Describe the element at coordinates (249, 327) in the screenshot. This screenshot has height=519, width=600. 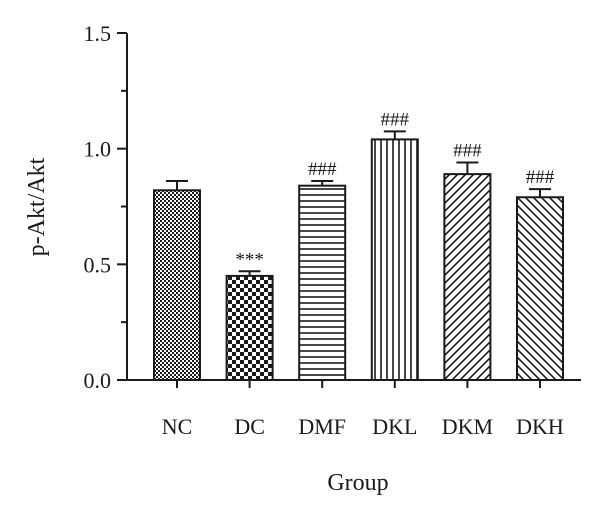
I see `bar-dc` at that location.